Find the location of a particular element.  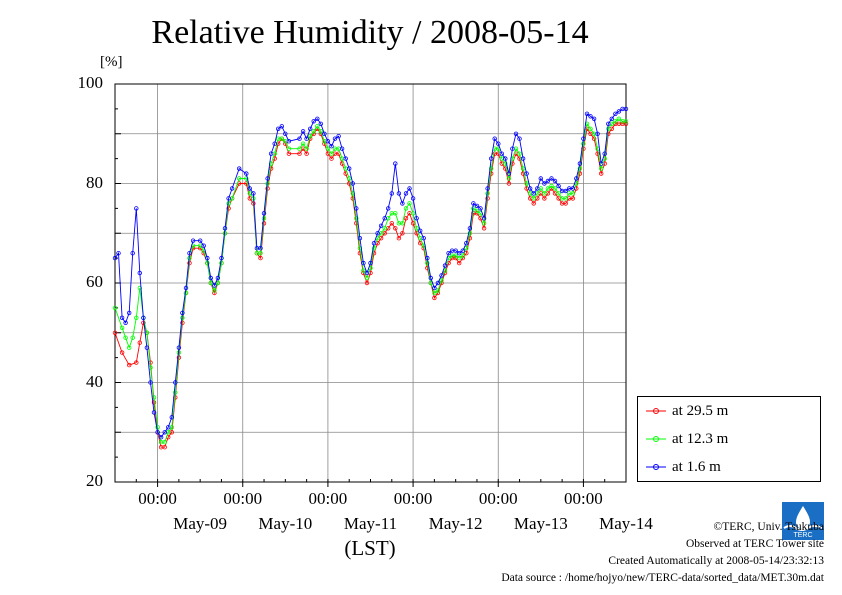

legend-marker-green is located at coordinates (656, 439).